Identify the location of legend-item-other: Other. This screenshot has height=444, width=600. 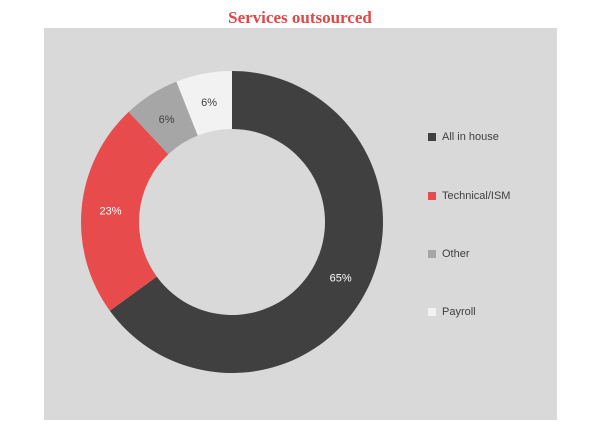
(449, 254).